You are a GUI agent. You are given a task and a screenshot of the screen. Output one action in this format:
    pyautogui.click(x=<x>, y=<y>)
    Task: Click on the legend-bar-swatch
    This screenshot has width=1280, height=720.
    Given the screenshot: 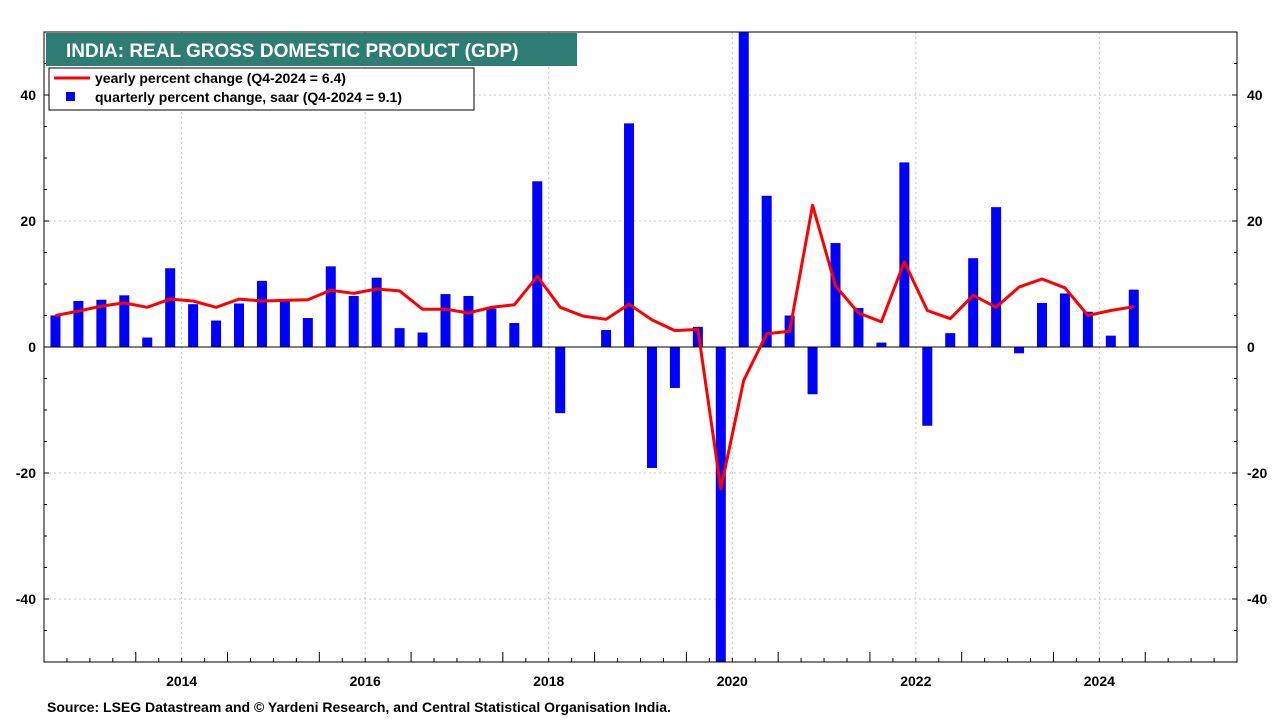 What is the action you would take?
    pyautogui.click(x=70, y=96)
    